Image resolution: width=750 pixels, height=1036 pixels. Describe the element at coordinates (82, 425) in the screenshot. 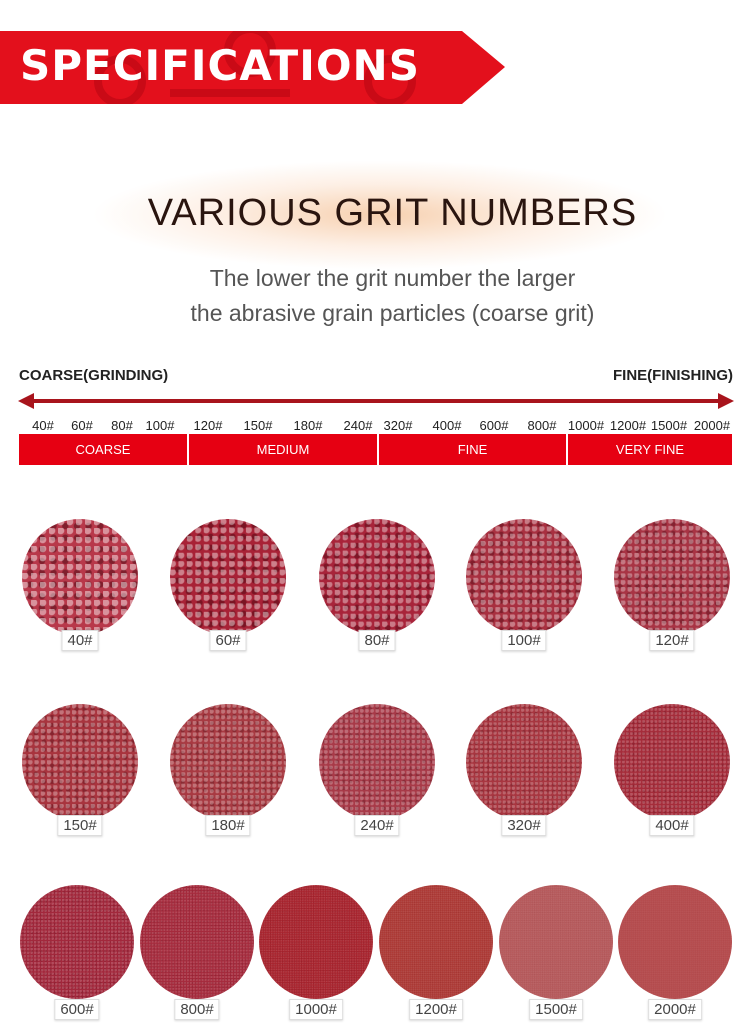

I see `grit-tick-label: 60#` at that location.